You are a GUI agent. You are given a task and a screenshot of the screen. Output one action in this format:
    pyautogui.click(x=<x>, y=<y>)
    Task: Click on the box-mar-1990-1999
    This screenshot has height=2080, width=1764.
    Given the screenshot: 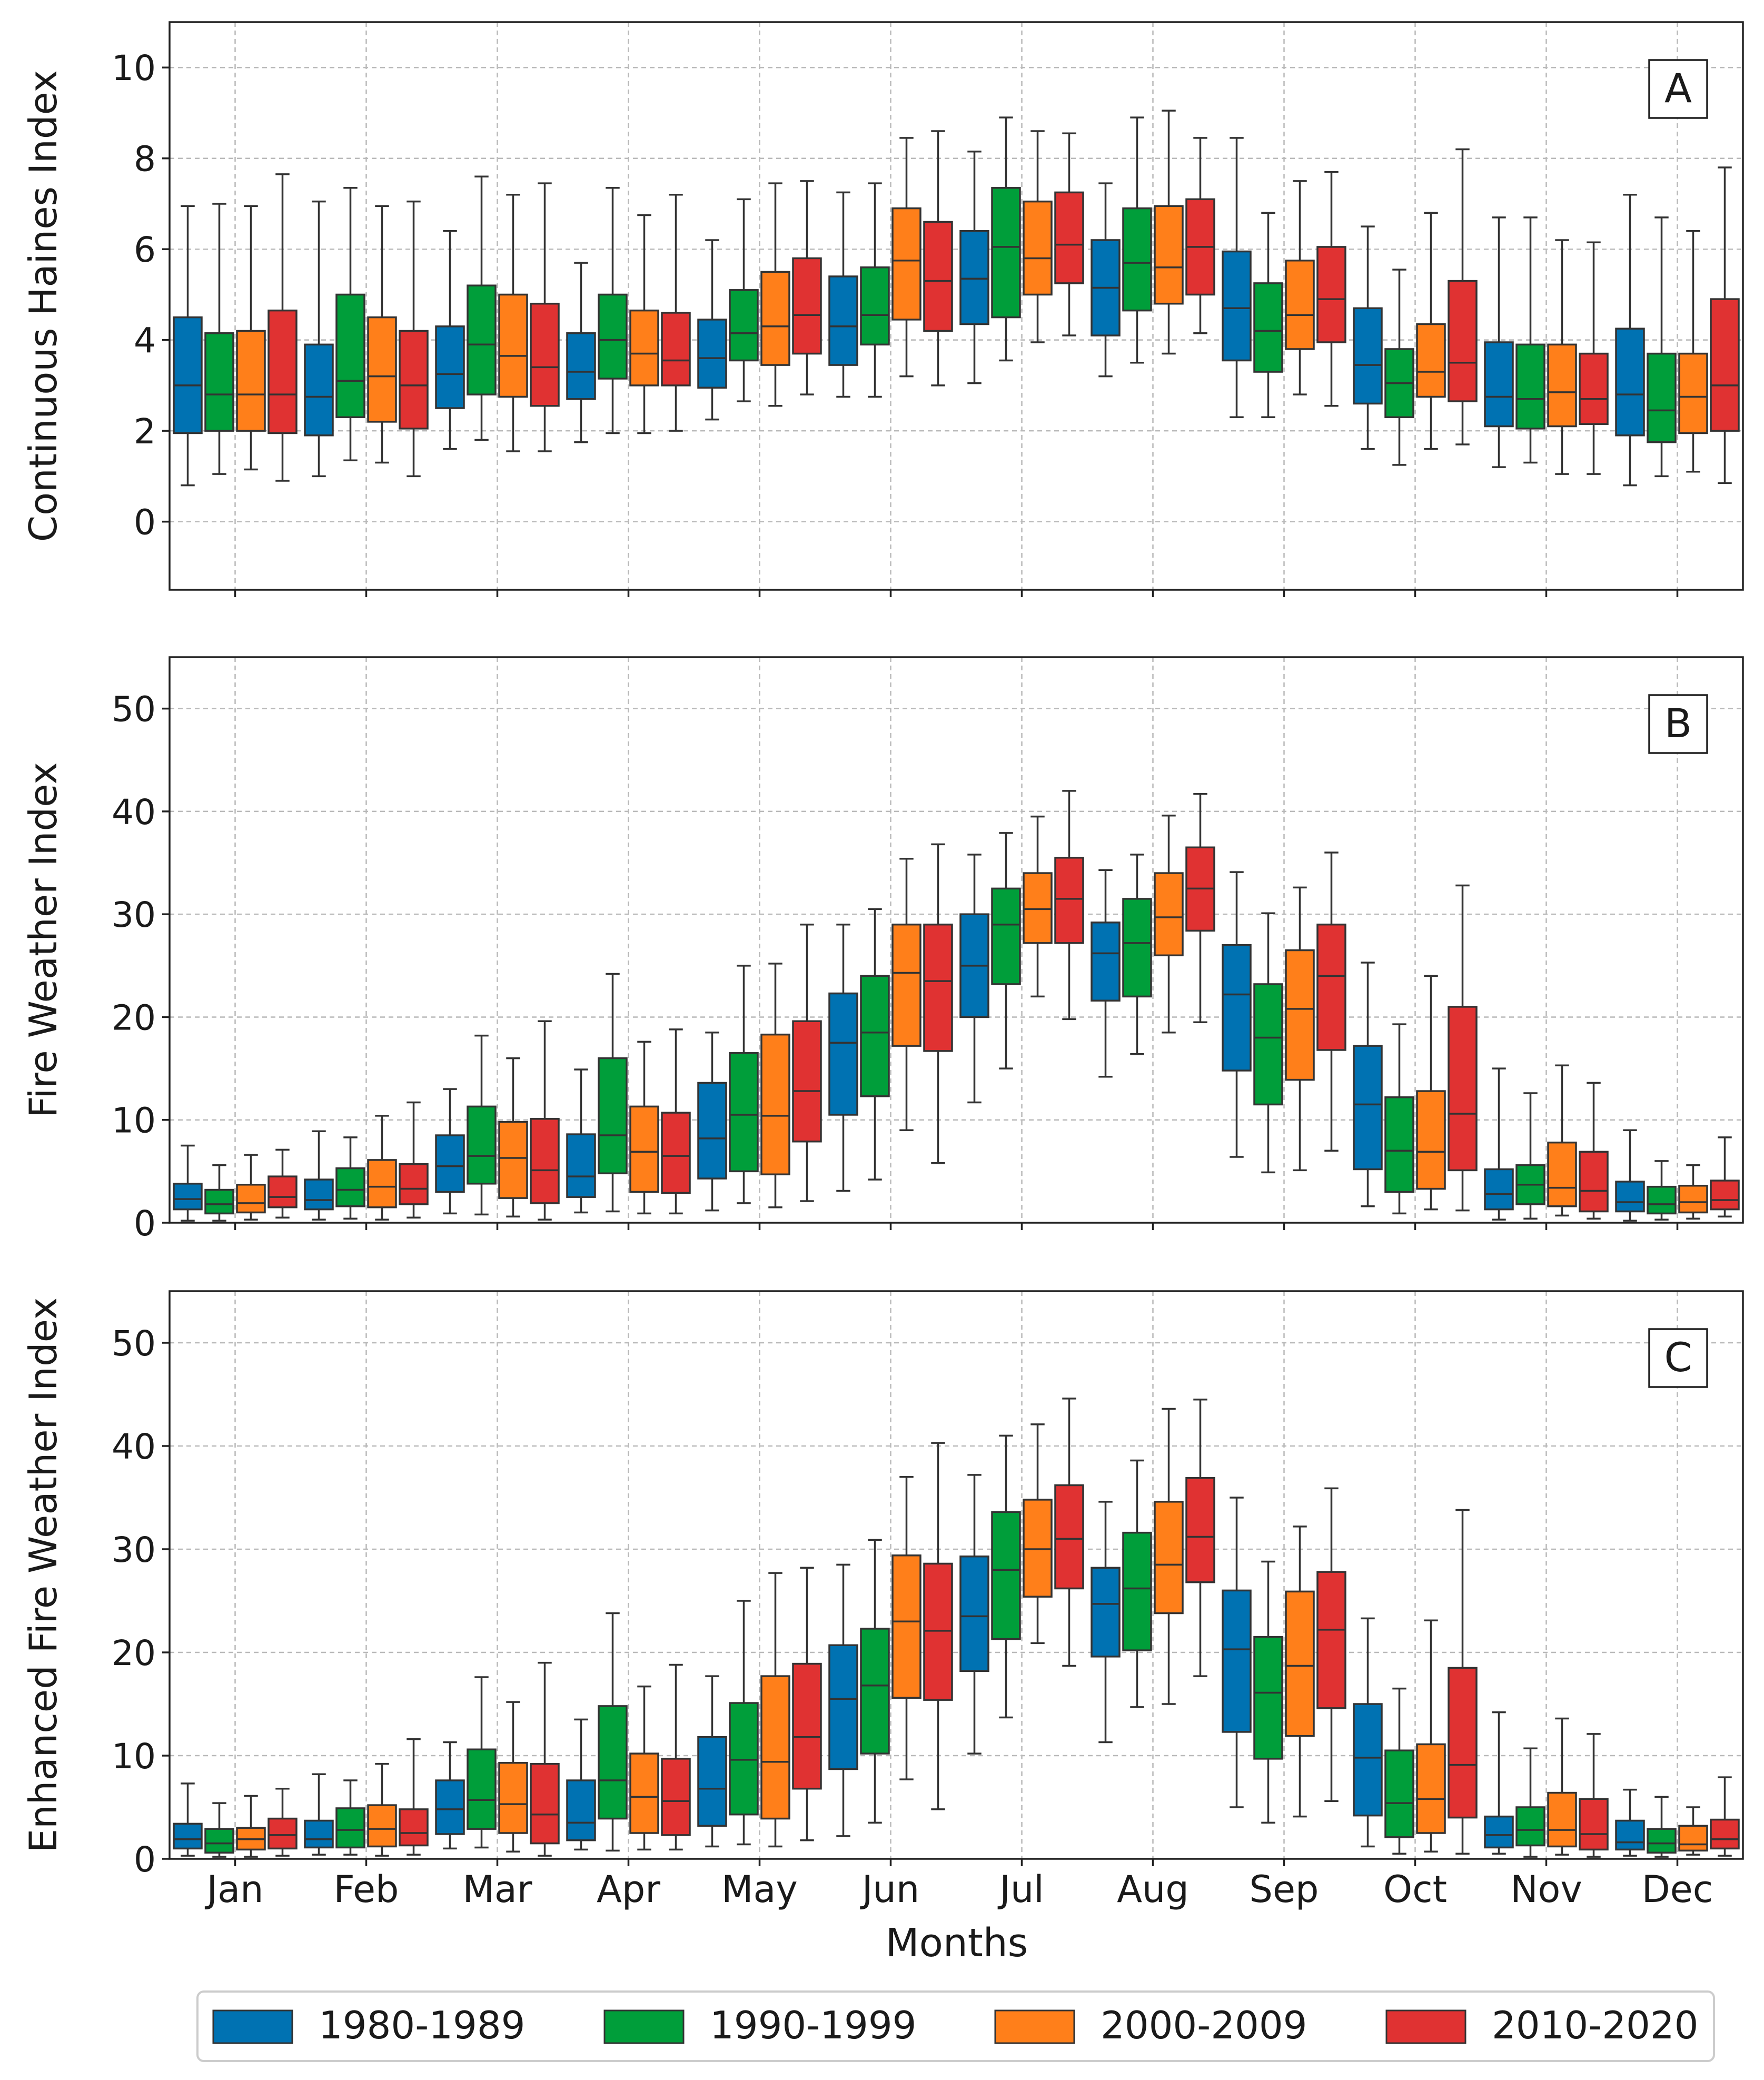 What is the action you would take?
    pyautogui.click(x=482, y=1762)
    